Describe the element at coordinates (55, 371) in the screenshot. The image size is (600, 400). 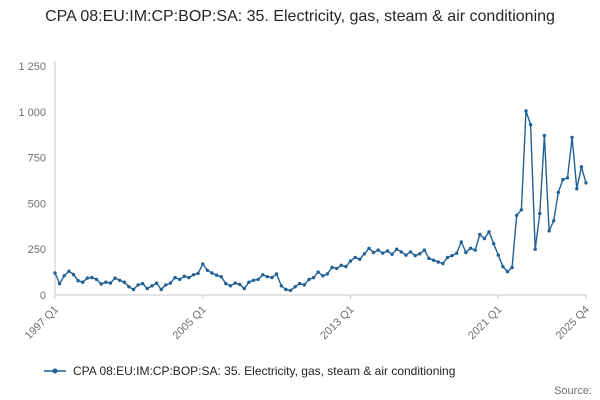
I see `legend-line-marker-icon` at that location.